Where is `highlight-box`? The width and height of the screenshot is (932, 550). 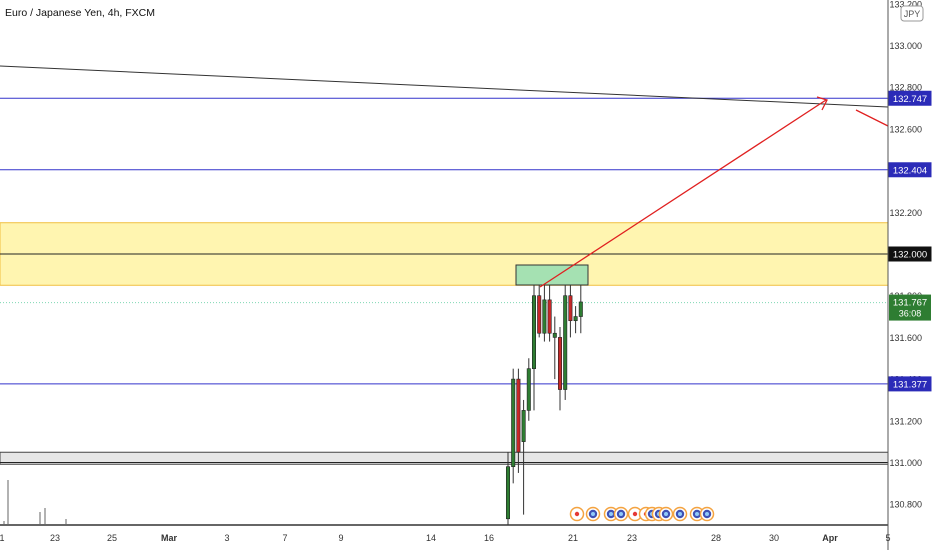
highlight-box is located at coordinates (552, 275).